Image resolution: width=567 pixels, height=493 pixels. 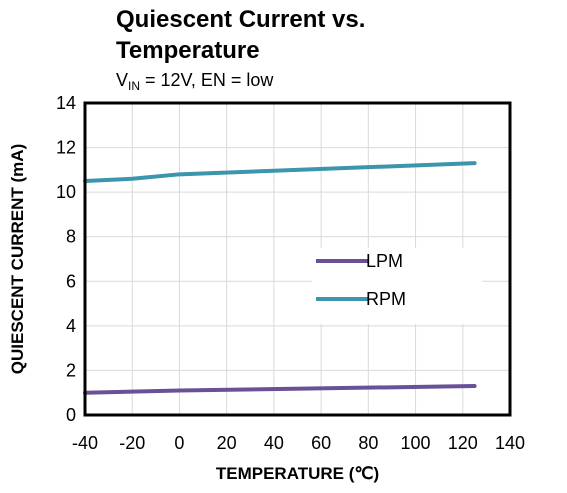 I want to click on x-tick-label: 0, so click(x=179, y=443).